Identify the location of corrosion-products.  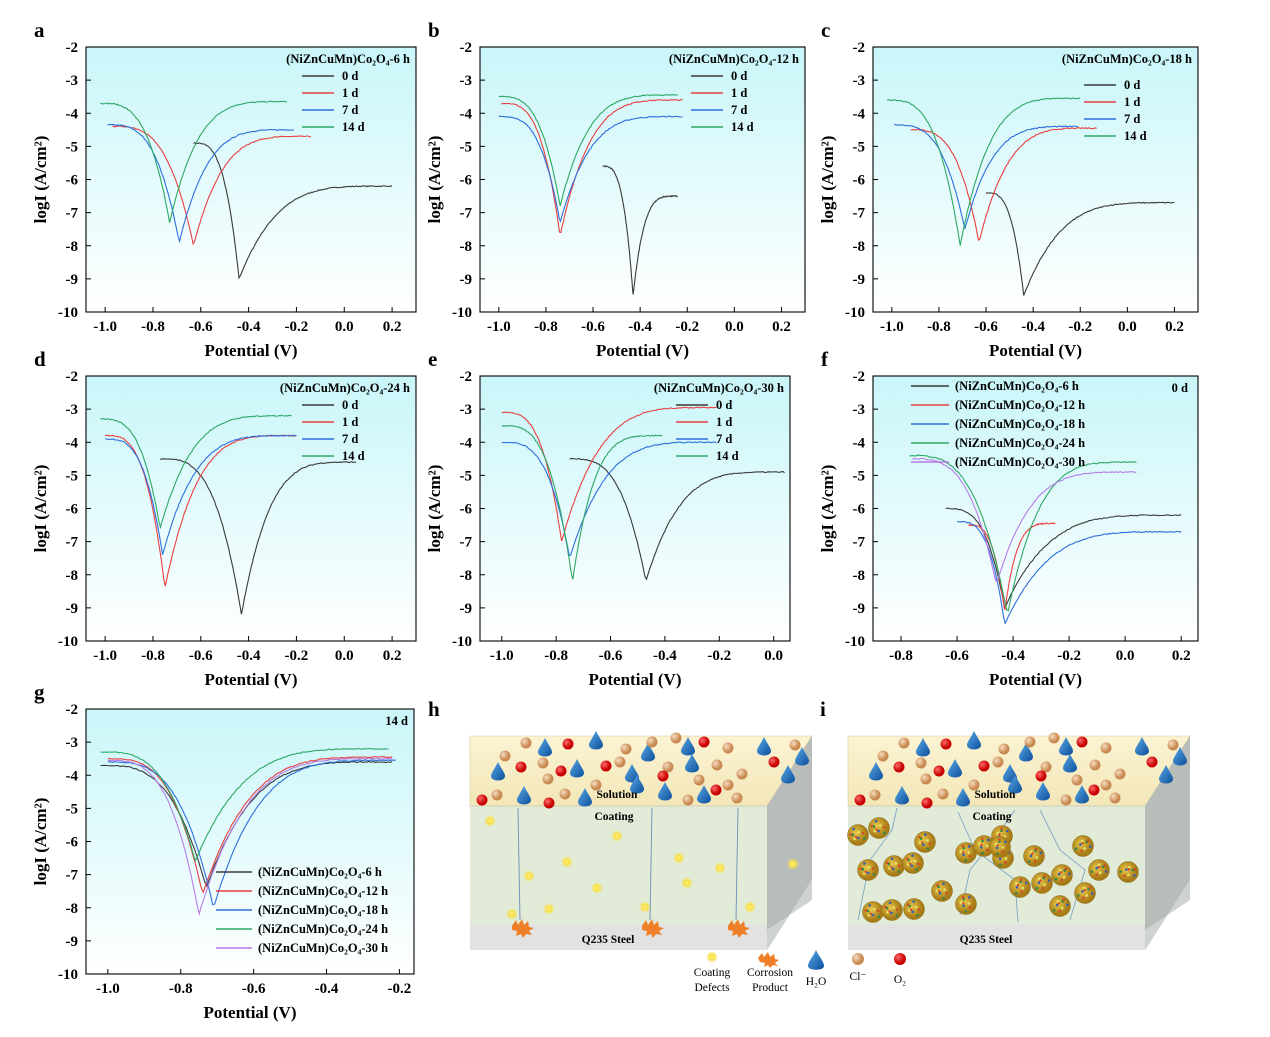
(631, 928).